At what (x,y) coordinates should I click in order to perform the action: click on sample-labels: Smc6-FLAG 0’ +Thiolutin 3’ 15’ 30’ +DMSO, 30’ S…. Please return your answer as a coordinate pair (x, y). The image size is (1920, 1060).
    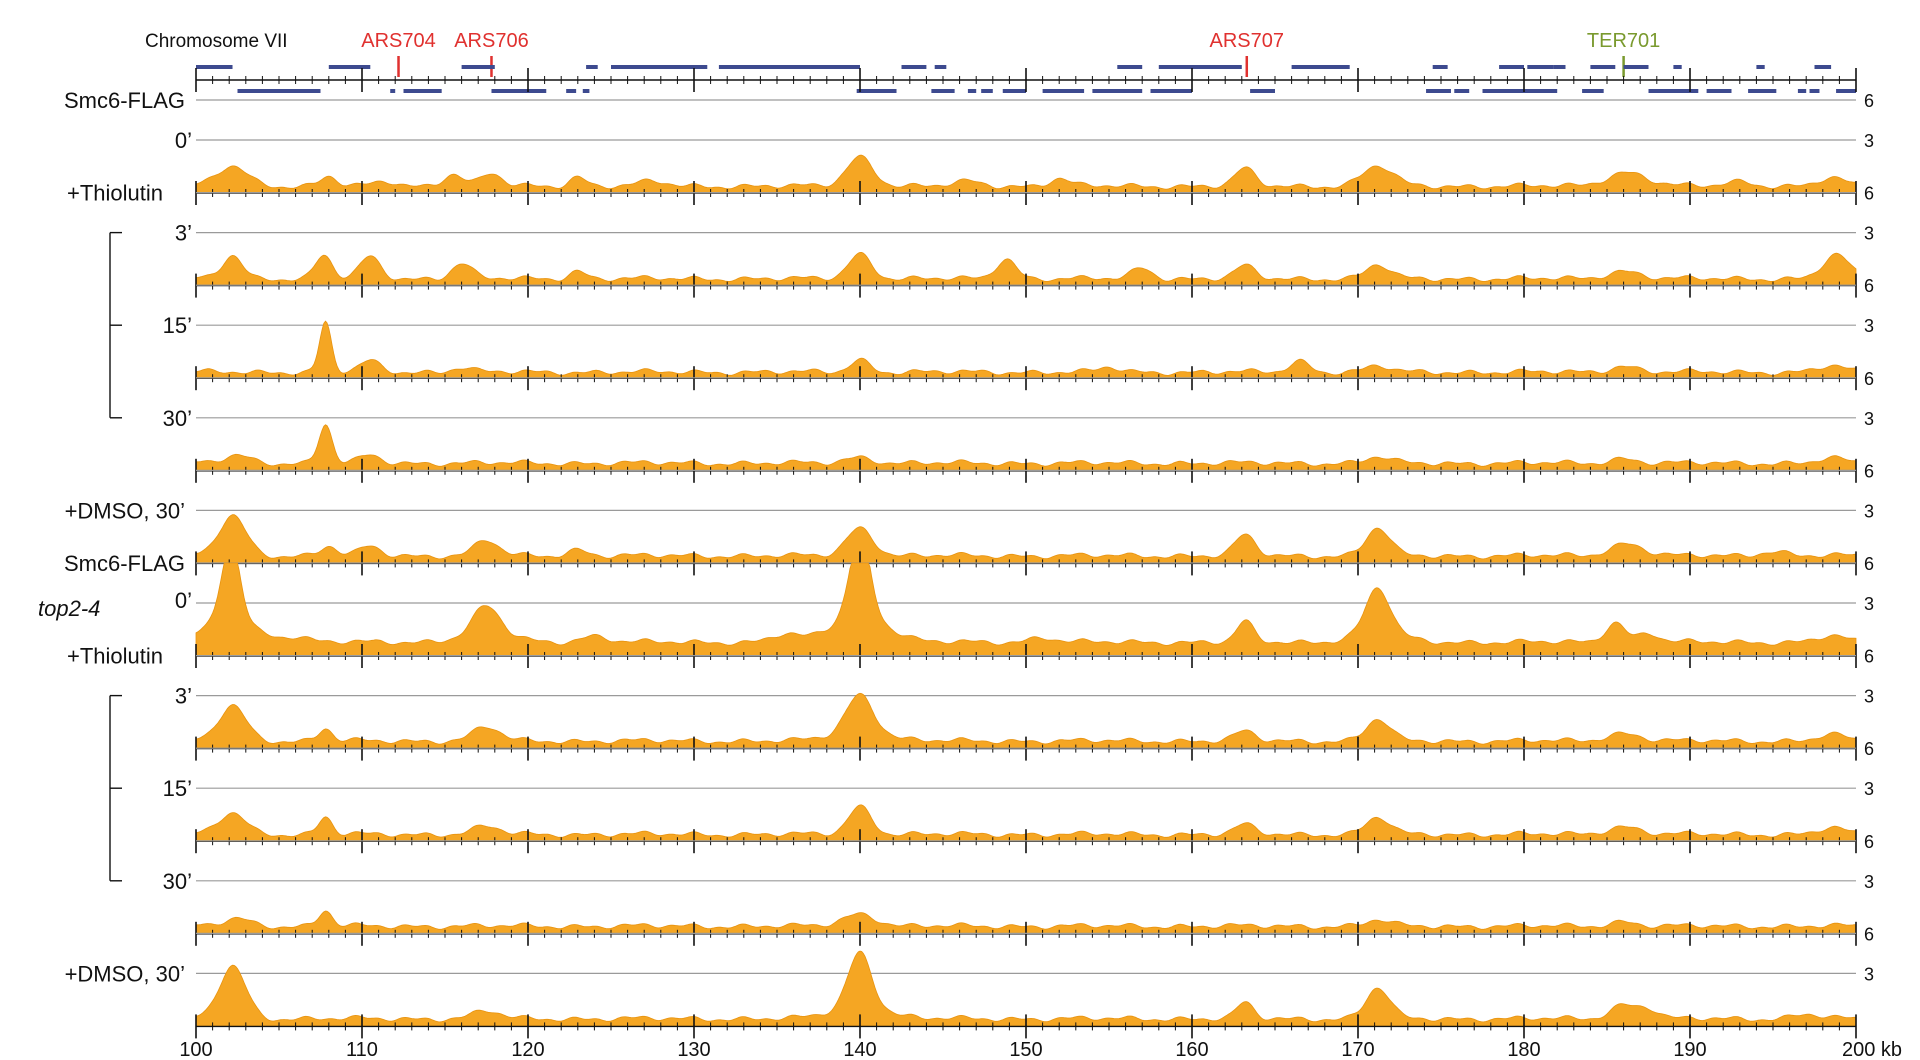
    Looking at the image, I should click on (115, 537).